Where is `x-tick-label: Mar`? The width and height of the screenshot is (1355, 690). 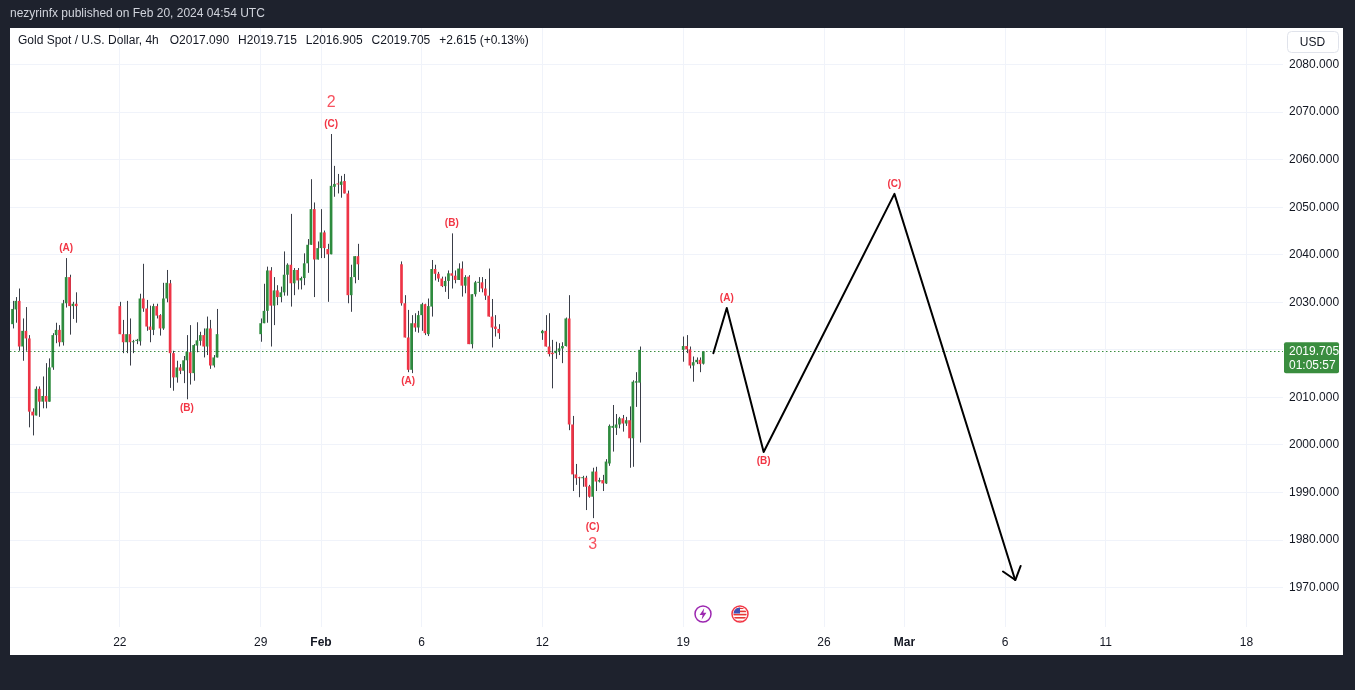 x-tick-label: Mar is located at coordinates (904, 641).